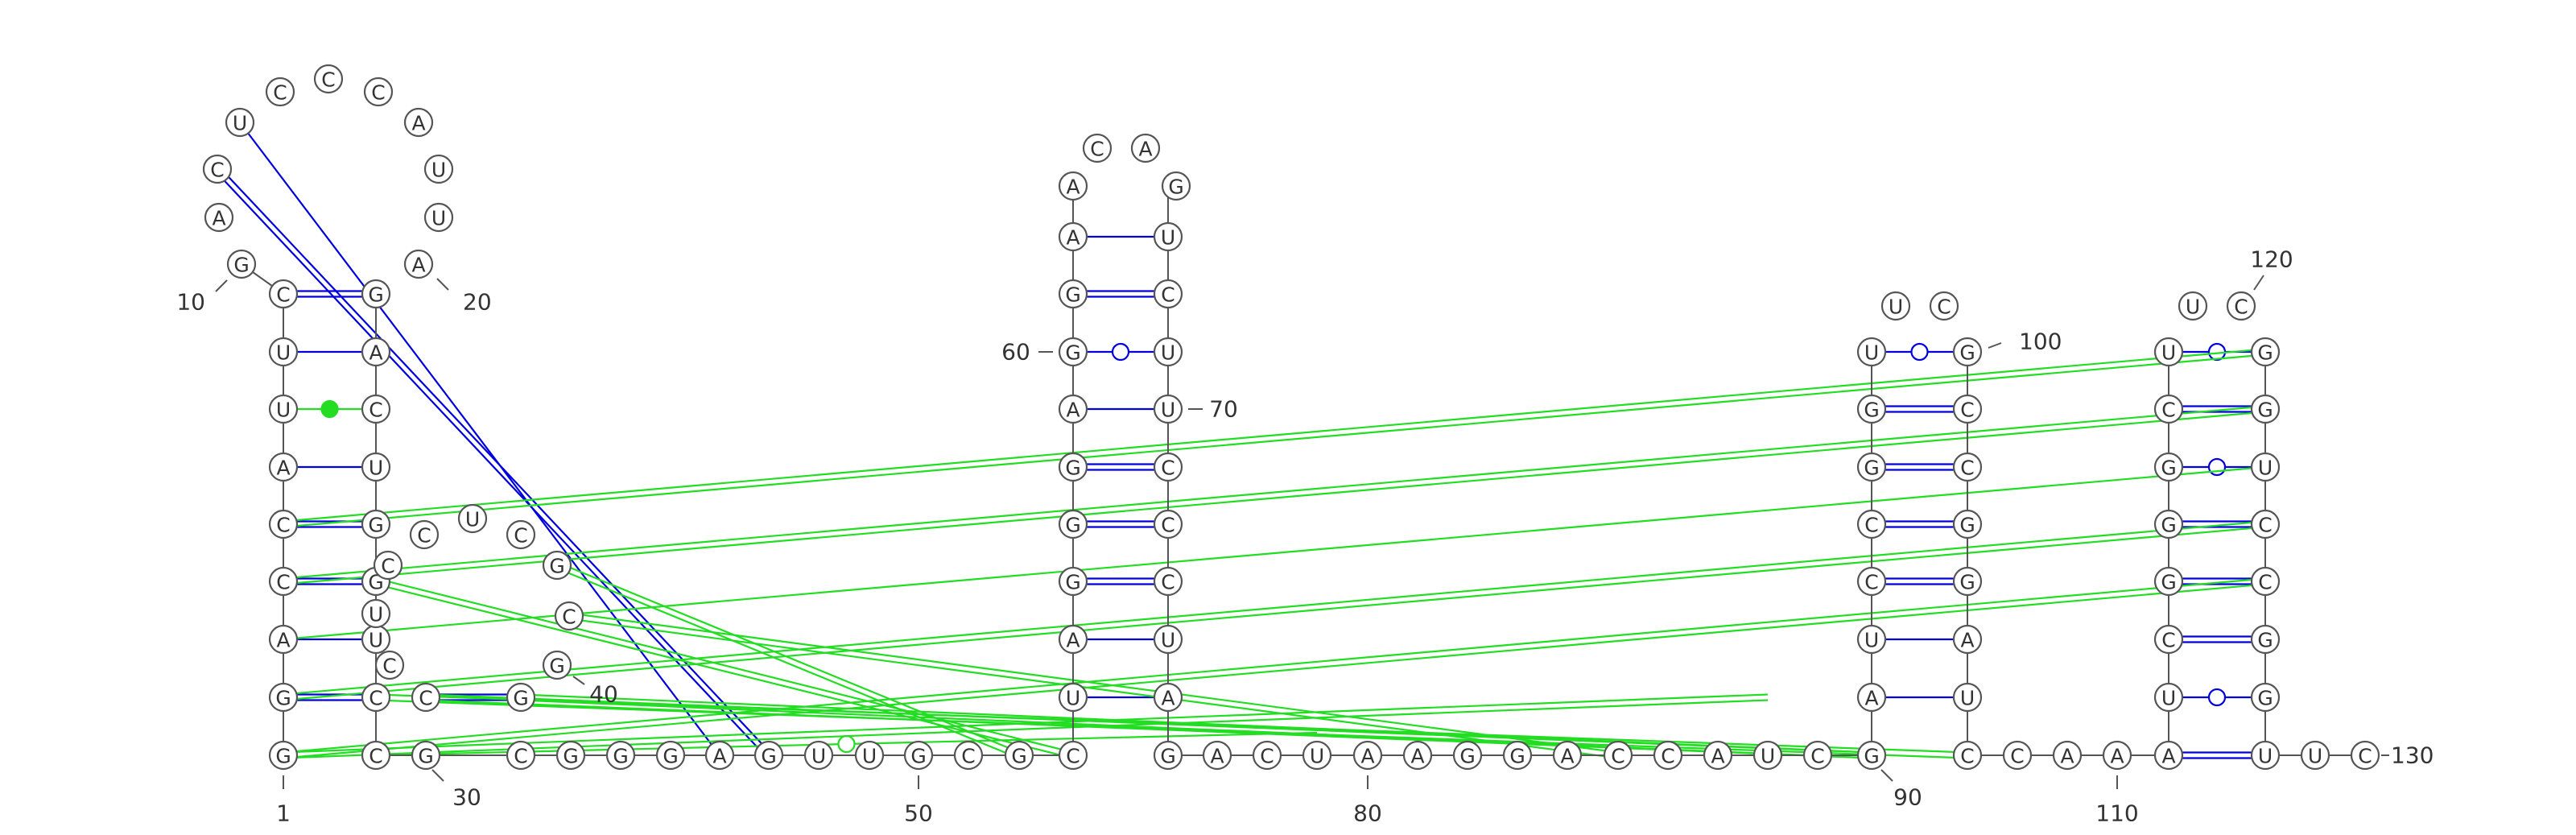 Image resolution: width=2576 pixels, height=835 pixels. What do you see at coordinates (603, 694) in the screenshot?
I see `position-label: 40` at bounding box center [603, 694].